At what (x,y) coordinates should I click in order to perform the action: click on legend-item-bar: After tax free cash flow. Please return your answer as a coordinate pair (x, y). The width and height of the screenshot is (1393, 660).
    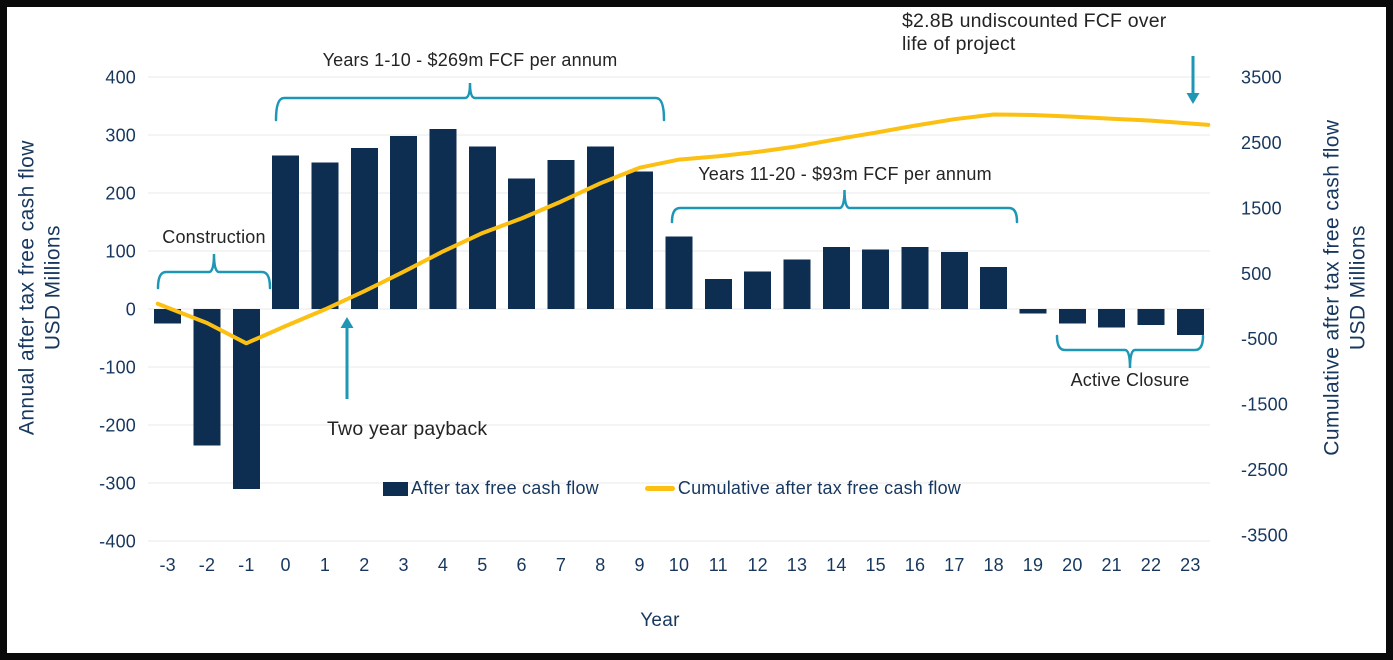
    Looking at the image, I should click on (491, 488).